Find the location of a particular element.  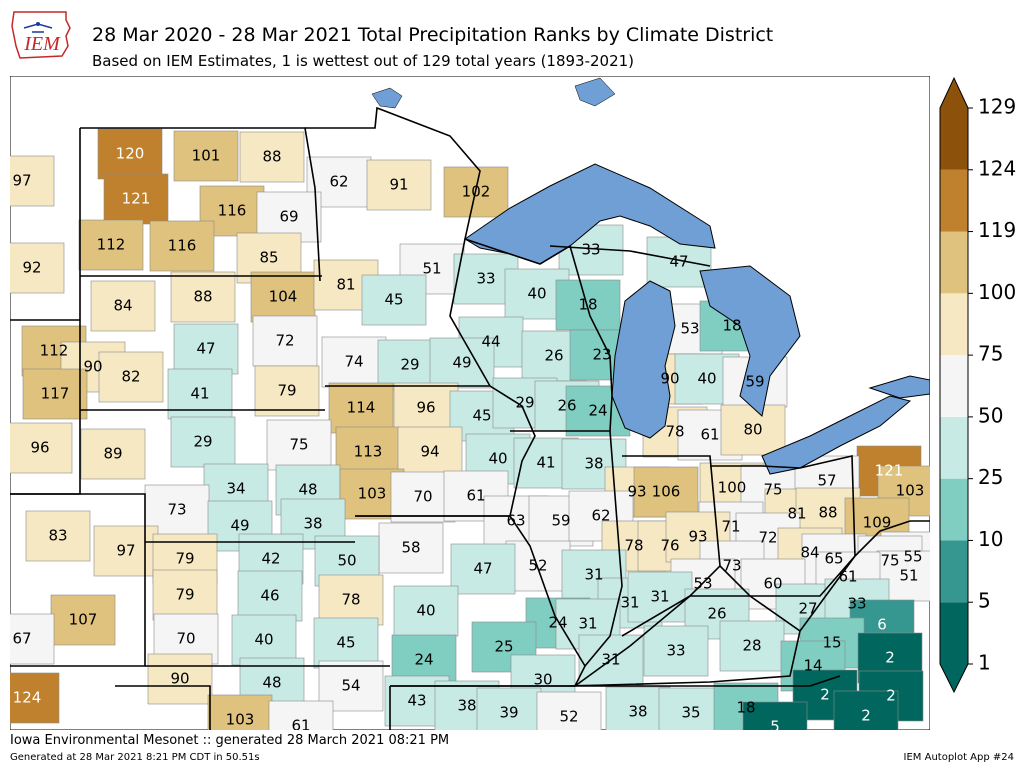

district-rank-label: 28 is located at coordinates (751, 646).